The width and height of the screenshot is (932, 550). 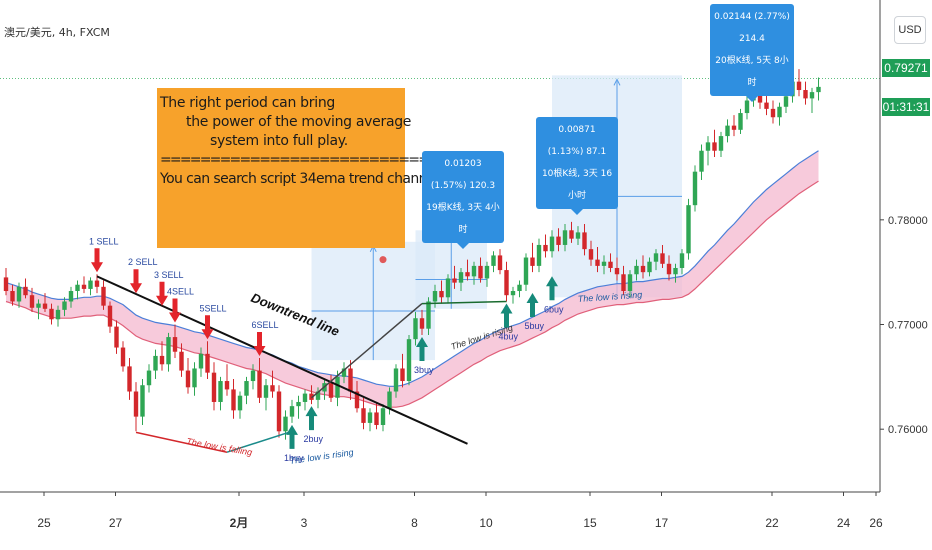 I want to click on x-tick-label: 8, so click(x=414, y=523).